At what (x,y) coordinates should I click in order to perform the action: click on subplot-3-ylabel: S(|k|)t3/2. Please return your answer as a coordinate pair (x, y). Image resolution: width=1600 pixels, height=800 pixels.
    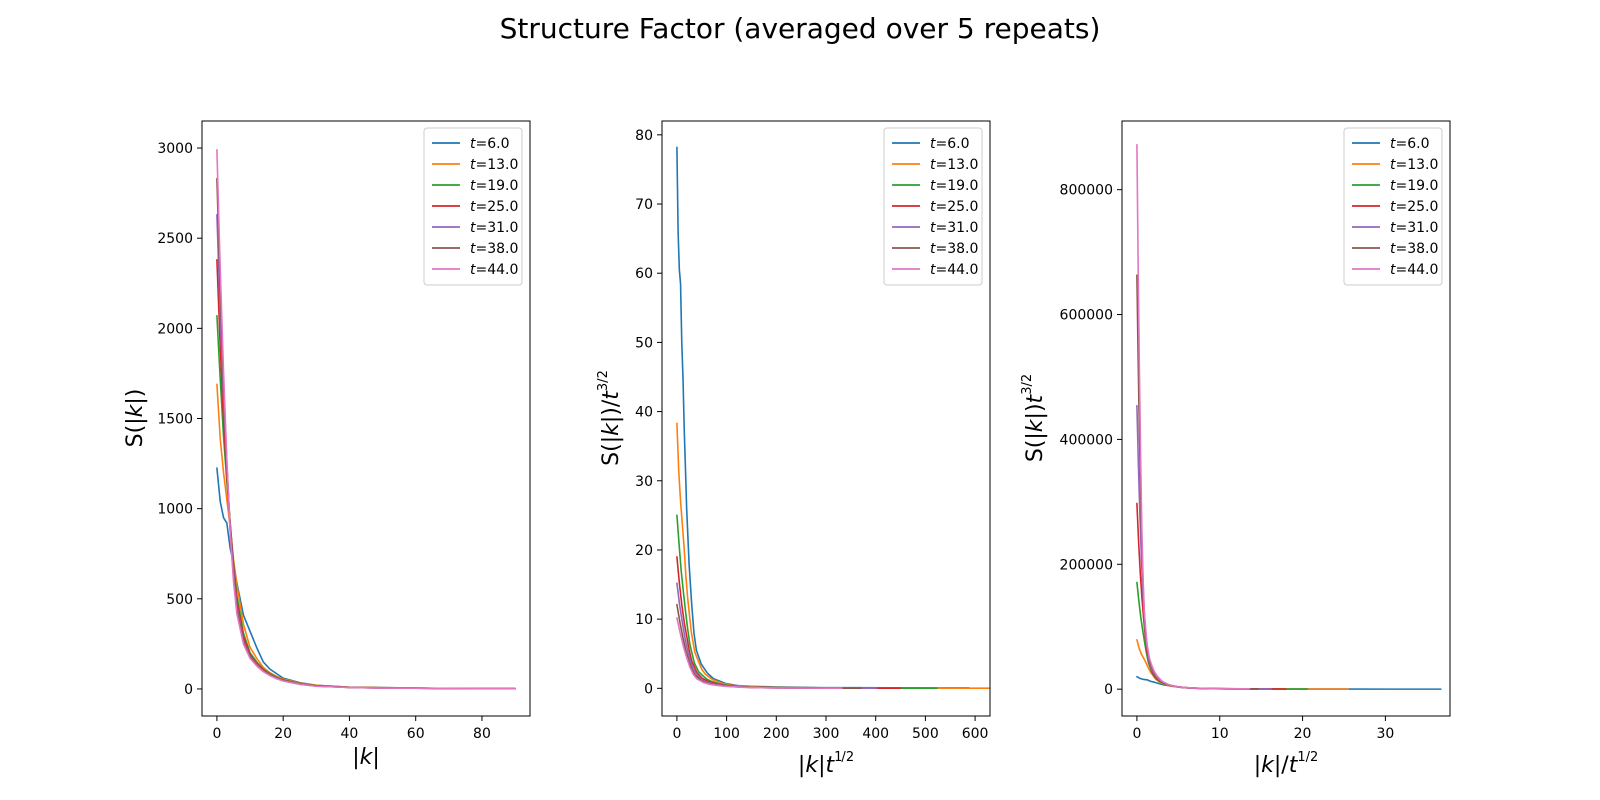
    Looking at the image, I should click on (1034, 418).